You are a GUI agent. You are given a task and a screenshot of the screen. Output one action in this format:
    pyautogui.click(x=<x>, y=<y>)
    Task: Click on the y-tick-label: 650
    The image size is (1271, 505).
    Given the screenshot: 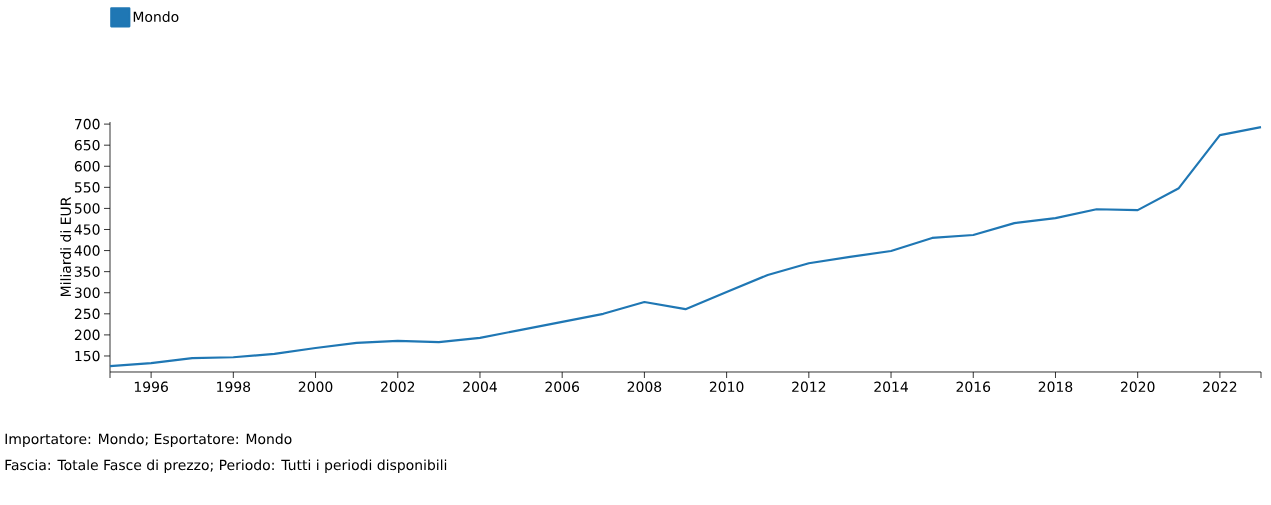 What is the action you would take?
    pyautogui.click(x=87, y=145)
    